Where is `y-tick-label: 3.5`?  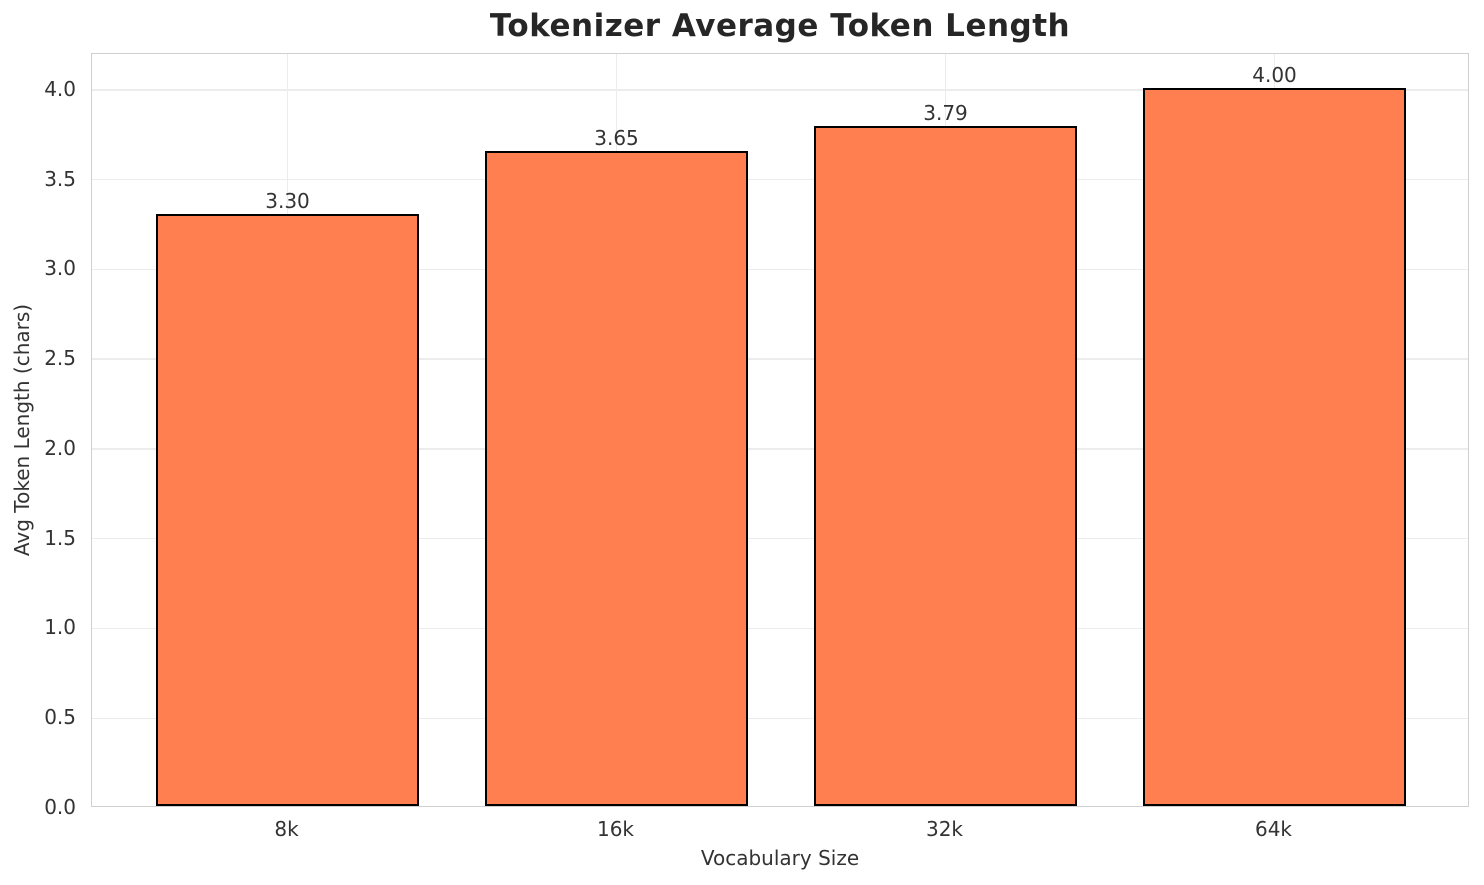
y-tick-label: 3.5 is located at coordinates (60, 178).